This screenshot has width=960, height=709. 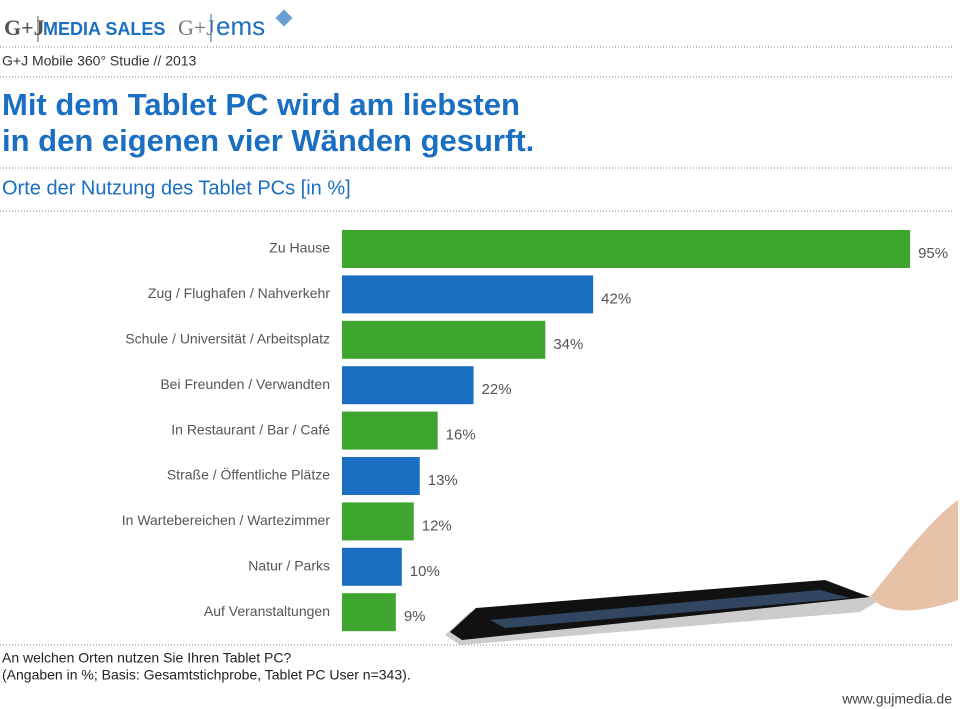 What do you see at coordinates (239, 293) in the screenshot?
I see `category-label: Zug / Flughafen / Nahverkehr` at bounding box center [239, 293].